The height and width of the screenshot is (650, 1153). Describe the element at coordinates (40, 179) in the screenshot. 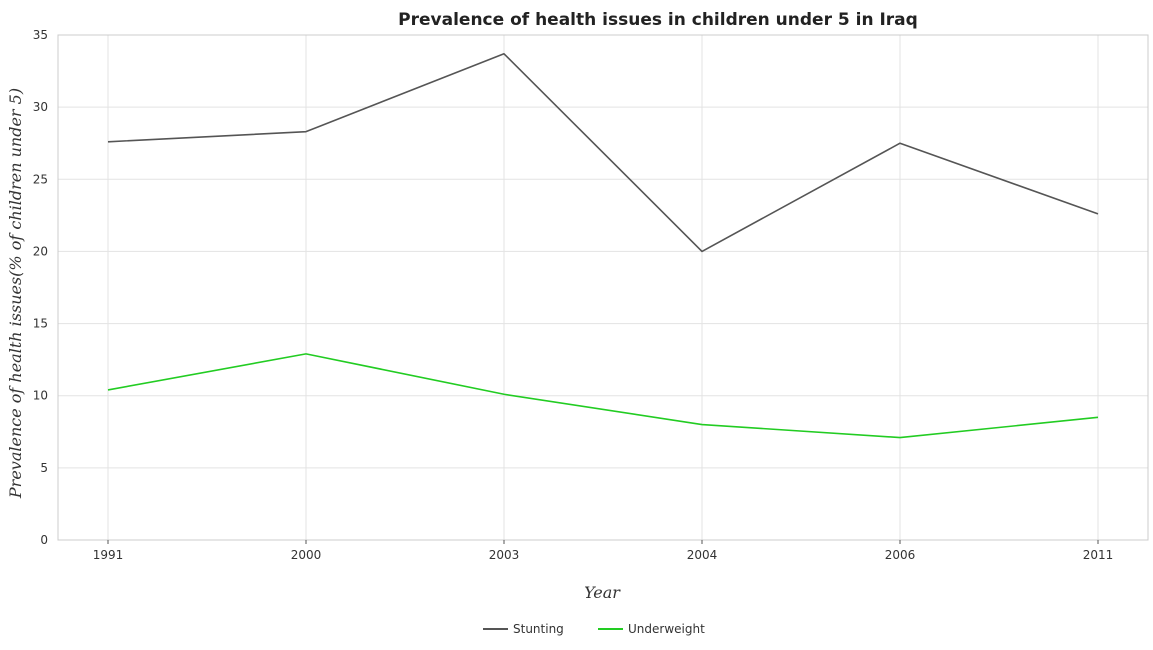

I see `y-tick-label: 25` at that location.